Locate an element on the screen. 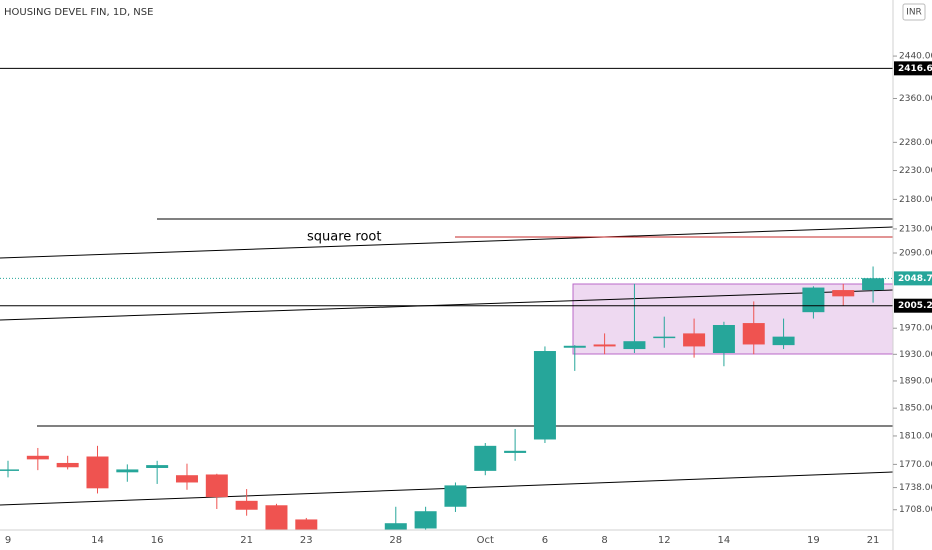  price-label: 2005.20 is located at coordinates (915, 306).